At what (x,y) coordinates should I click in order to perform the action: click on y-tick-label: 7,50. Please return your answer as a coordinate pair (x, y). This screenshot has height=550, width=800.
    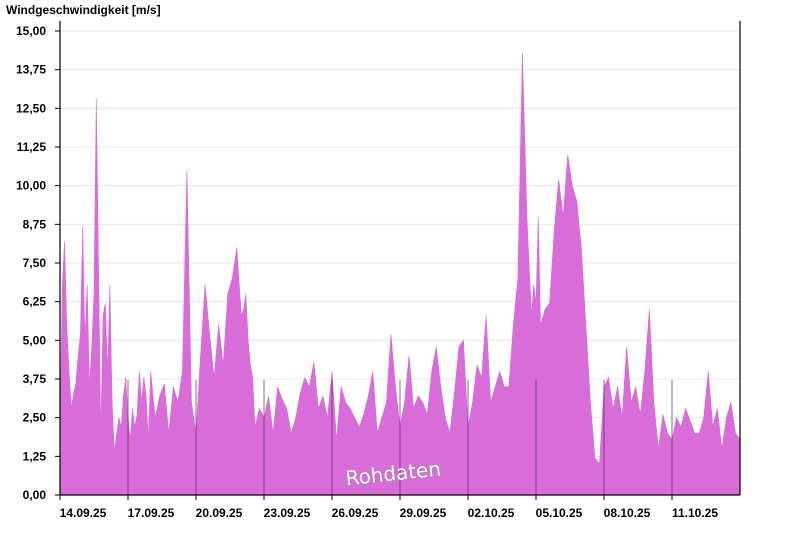
    Looking at the image, I should click on (35, 263).